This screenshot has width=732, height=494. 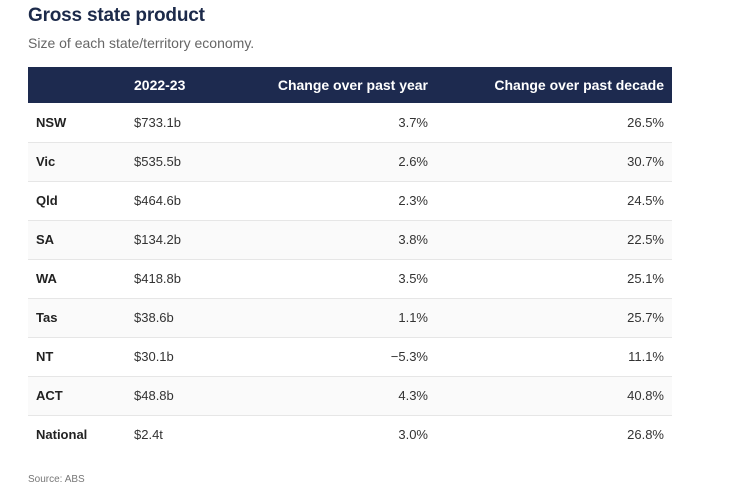 What do you see at coordinates (157, 239) in the screenshot?
I see `cell-gsp-2022-23: $134.2b` at bounding box center [157, 239].